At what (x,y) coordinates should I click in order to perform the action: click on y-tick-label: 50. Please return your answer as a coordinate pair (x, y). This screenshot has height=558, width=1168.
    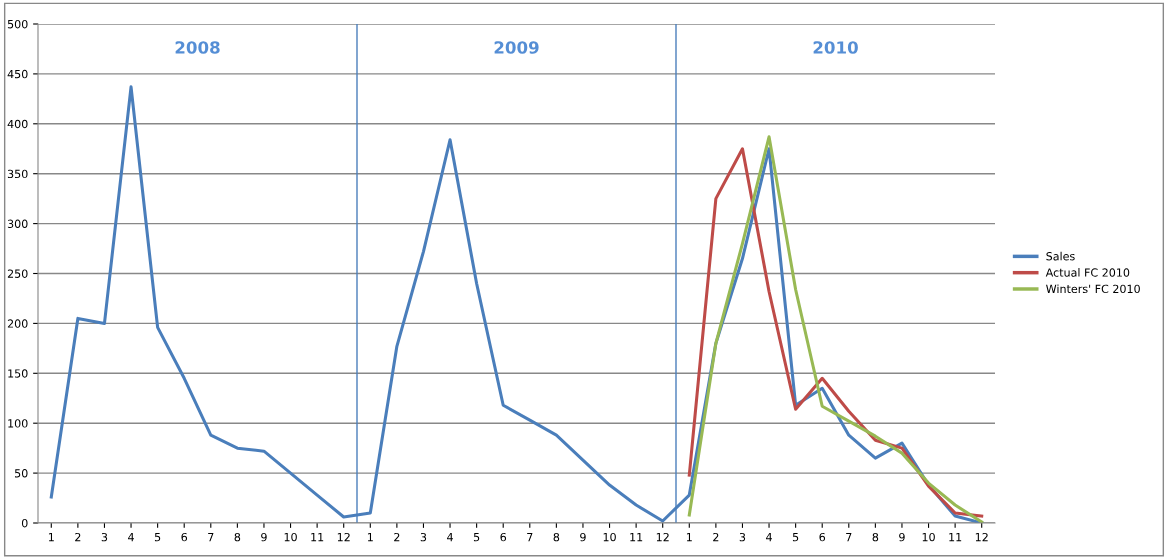
    Looking at the image, I should click on (21, 473).